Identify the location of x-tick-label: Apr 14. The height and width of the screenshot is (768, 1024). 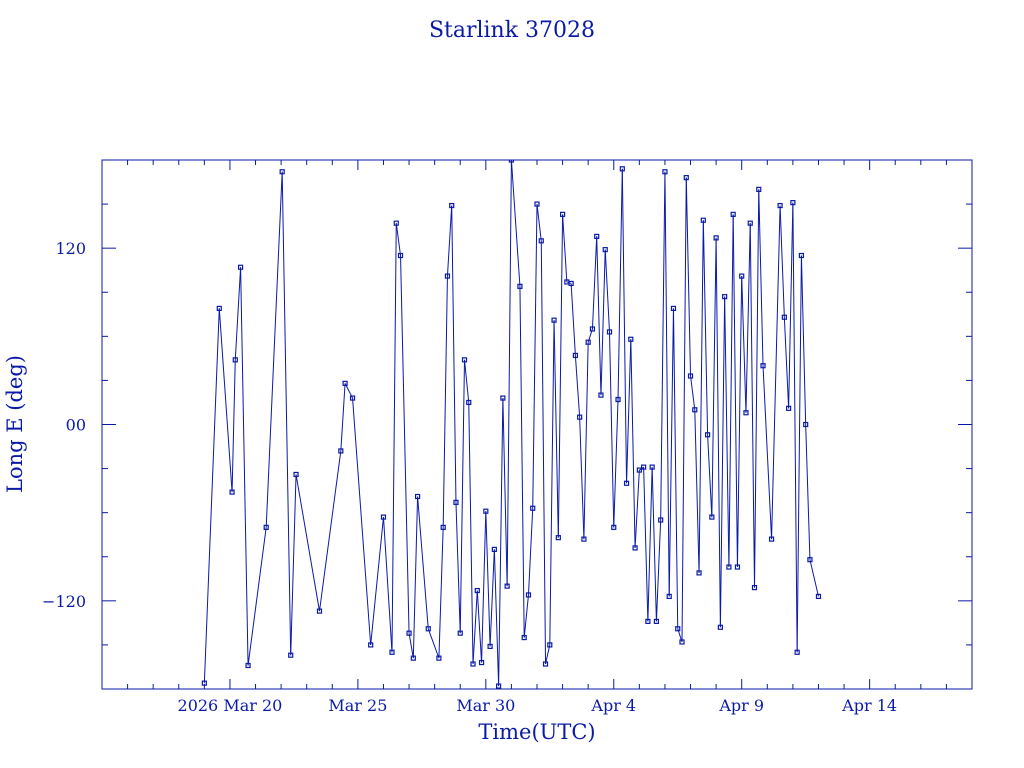
(869, 705).